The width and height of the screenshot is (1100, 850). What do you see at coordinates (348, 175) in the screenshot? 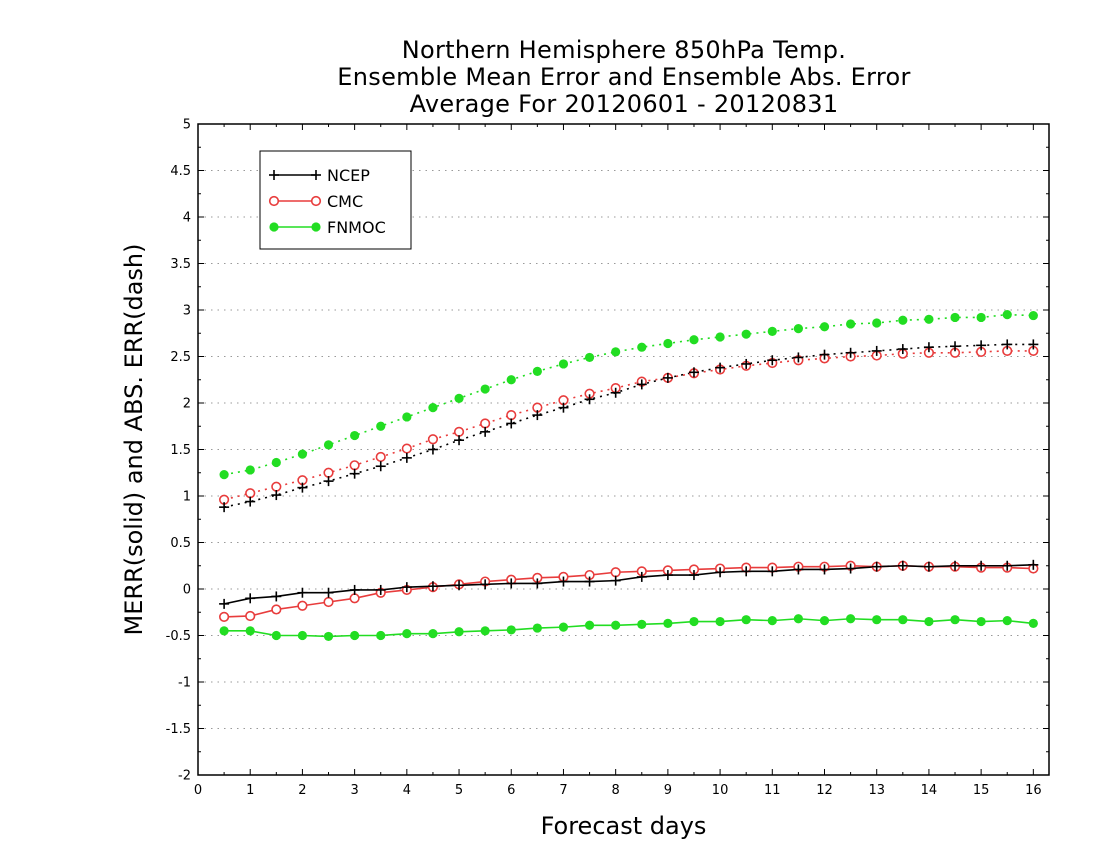
I see `legend-label-ncep: NCEP` at bounding box center [348, 175].